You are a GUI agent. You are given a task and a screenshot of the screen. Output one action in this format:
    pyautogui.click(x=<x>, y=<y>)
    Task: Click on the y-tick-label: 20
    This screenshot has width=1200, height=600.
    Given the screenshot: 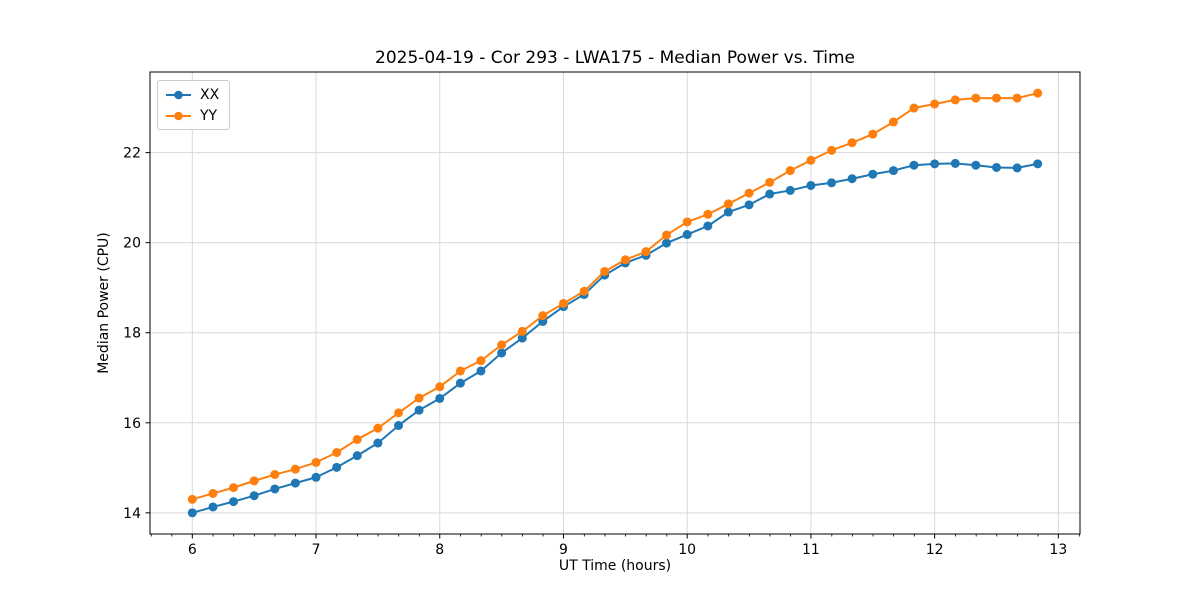 What is the action you would take?
    pyautogui.click(x=132, y=244)
    